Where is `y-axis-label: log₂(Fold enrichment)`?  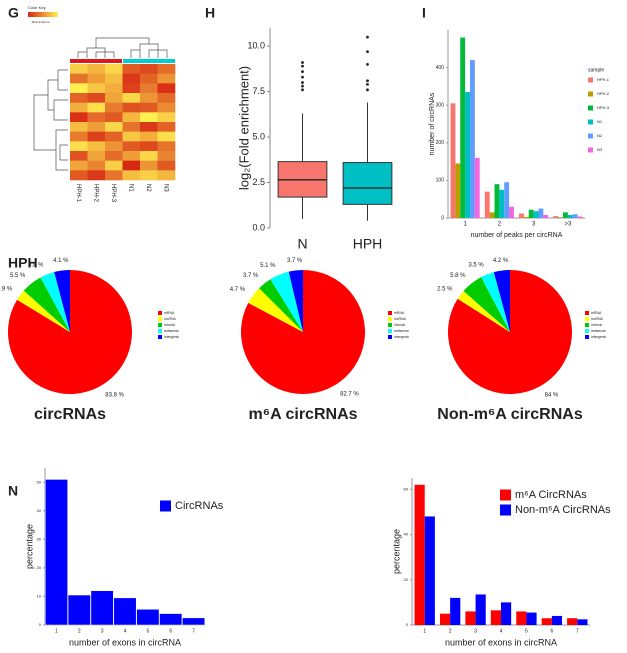
y-axis-label: log₂(Fold enrichment) is located at coordinates (243, 128).